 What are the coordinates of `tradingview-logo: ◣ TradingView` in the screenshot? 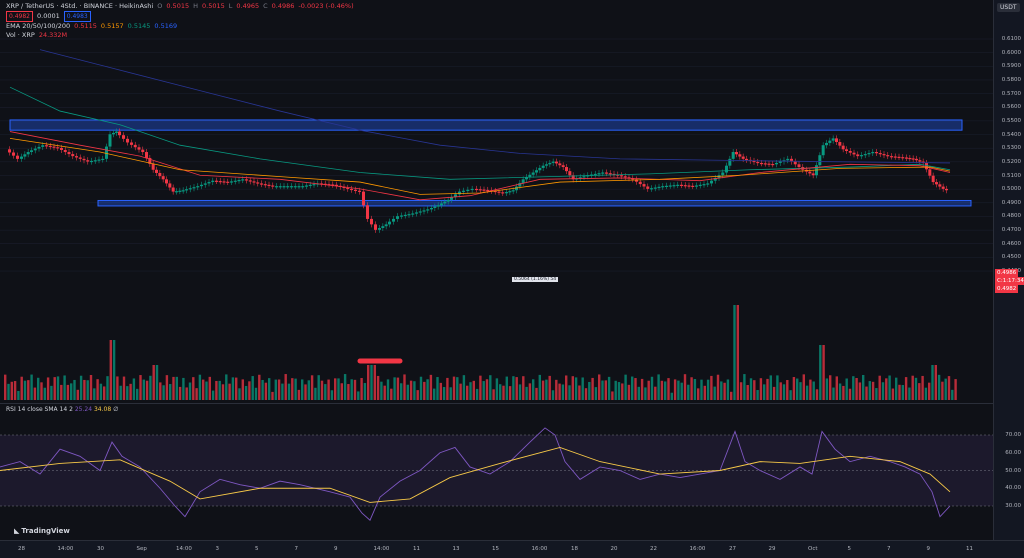 It's located at (42, 531).